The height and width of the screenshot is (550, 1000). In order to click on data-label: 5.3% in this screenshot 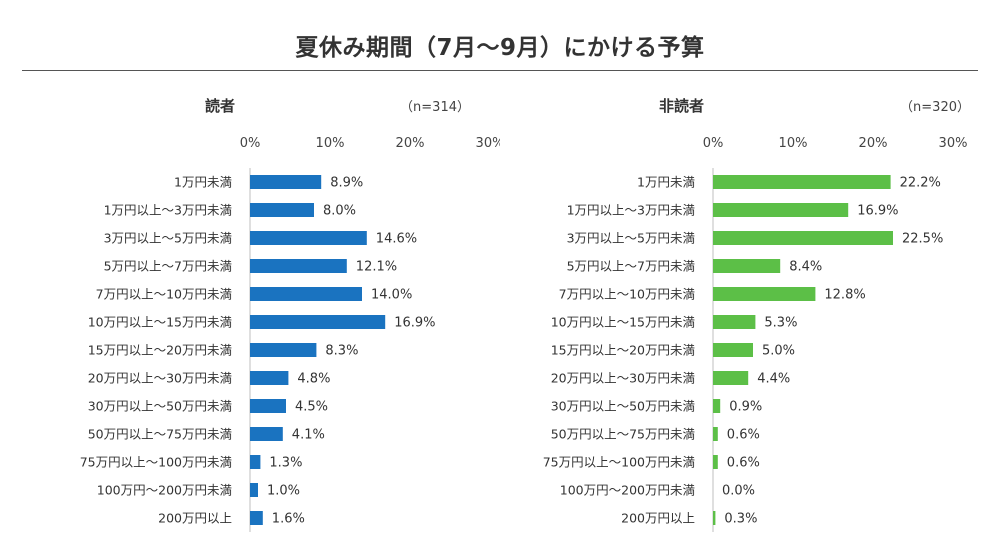, I will do `click(780, 323)`.